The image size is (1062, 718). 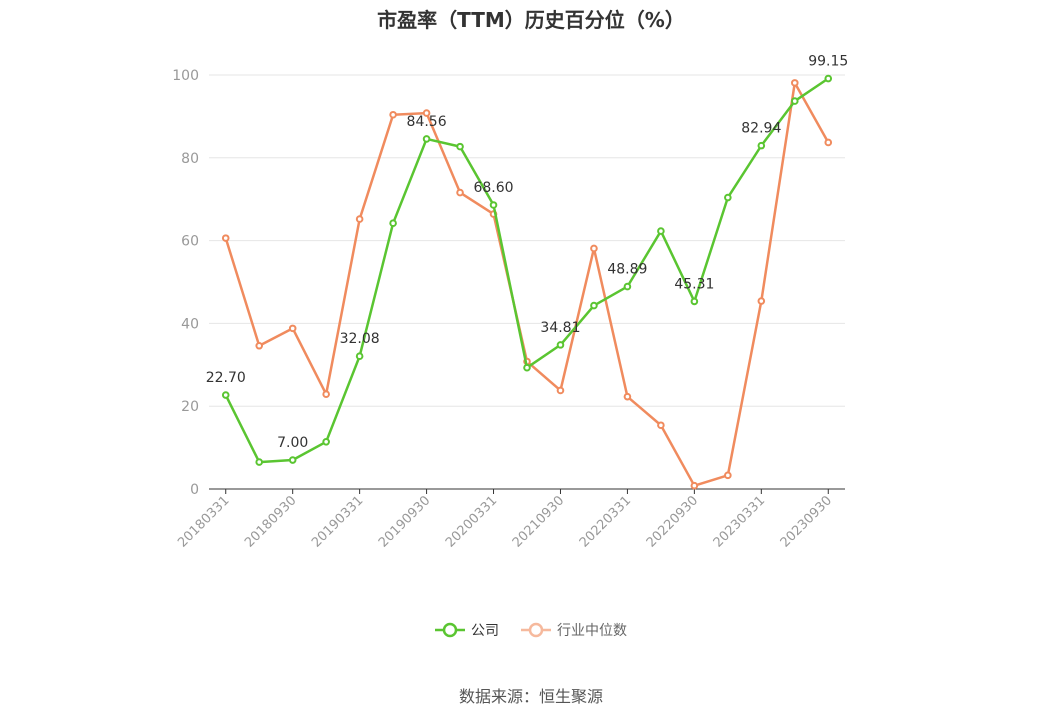 I want to click on company-data-label: 68.60, so click(x=493, y=188).